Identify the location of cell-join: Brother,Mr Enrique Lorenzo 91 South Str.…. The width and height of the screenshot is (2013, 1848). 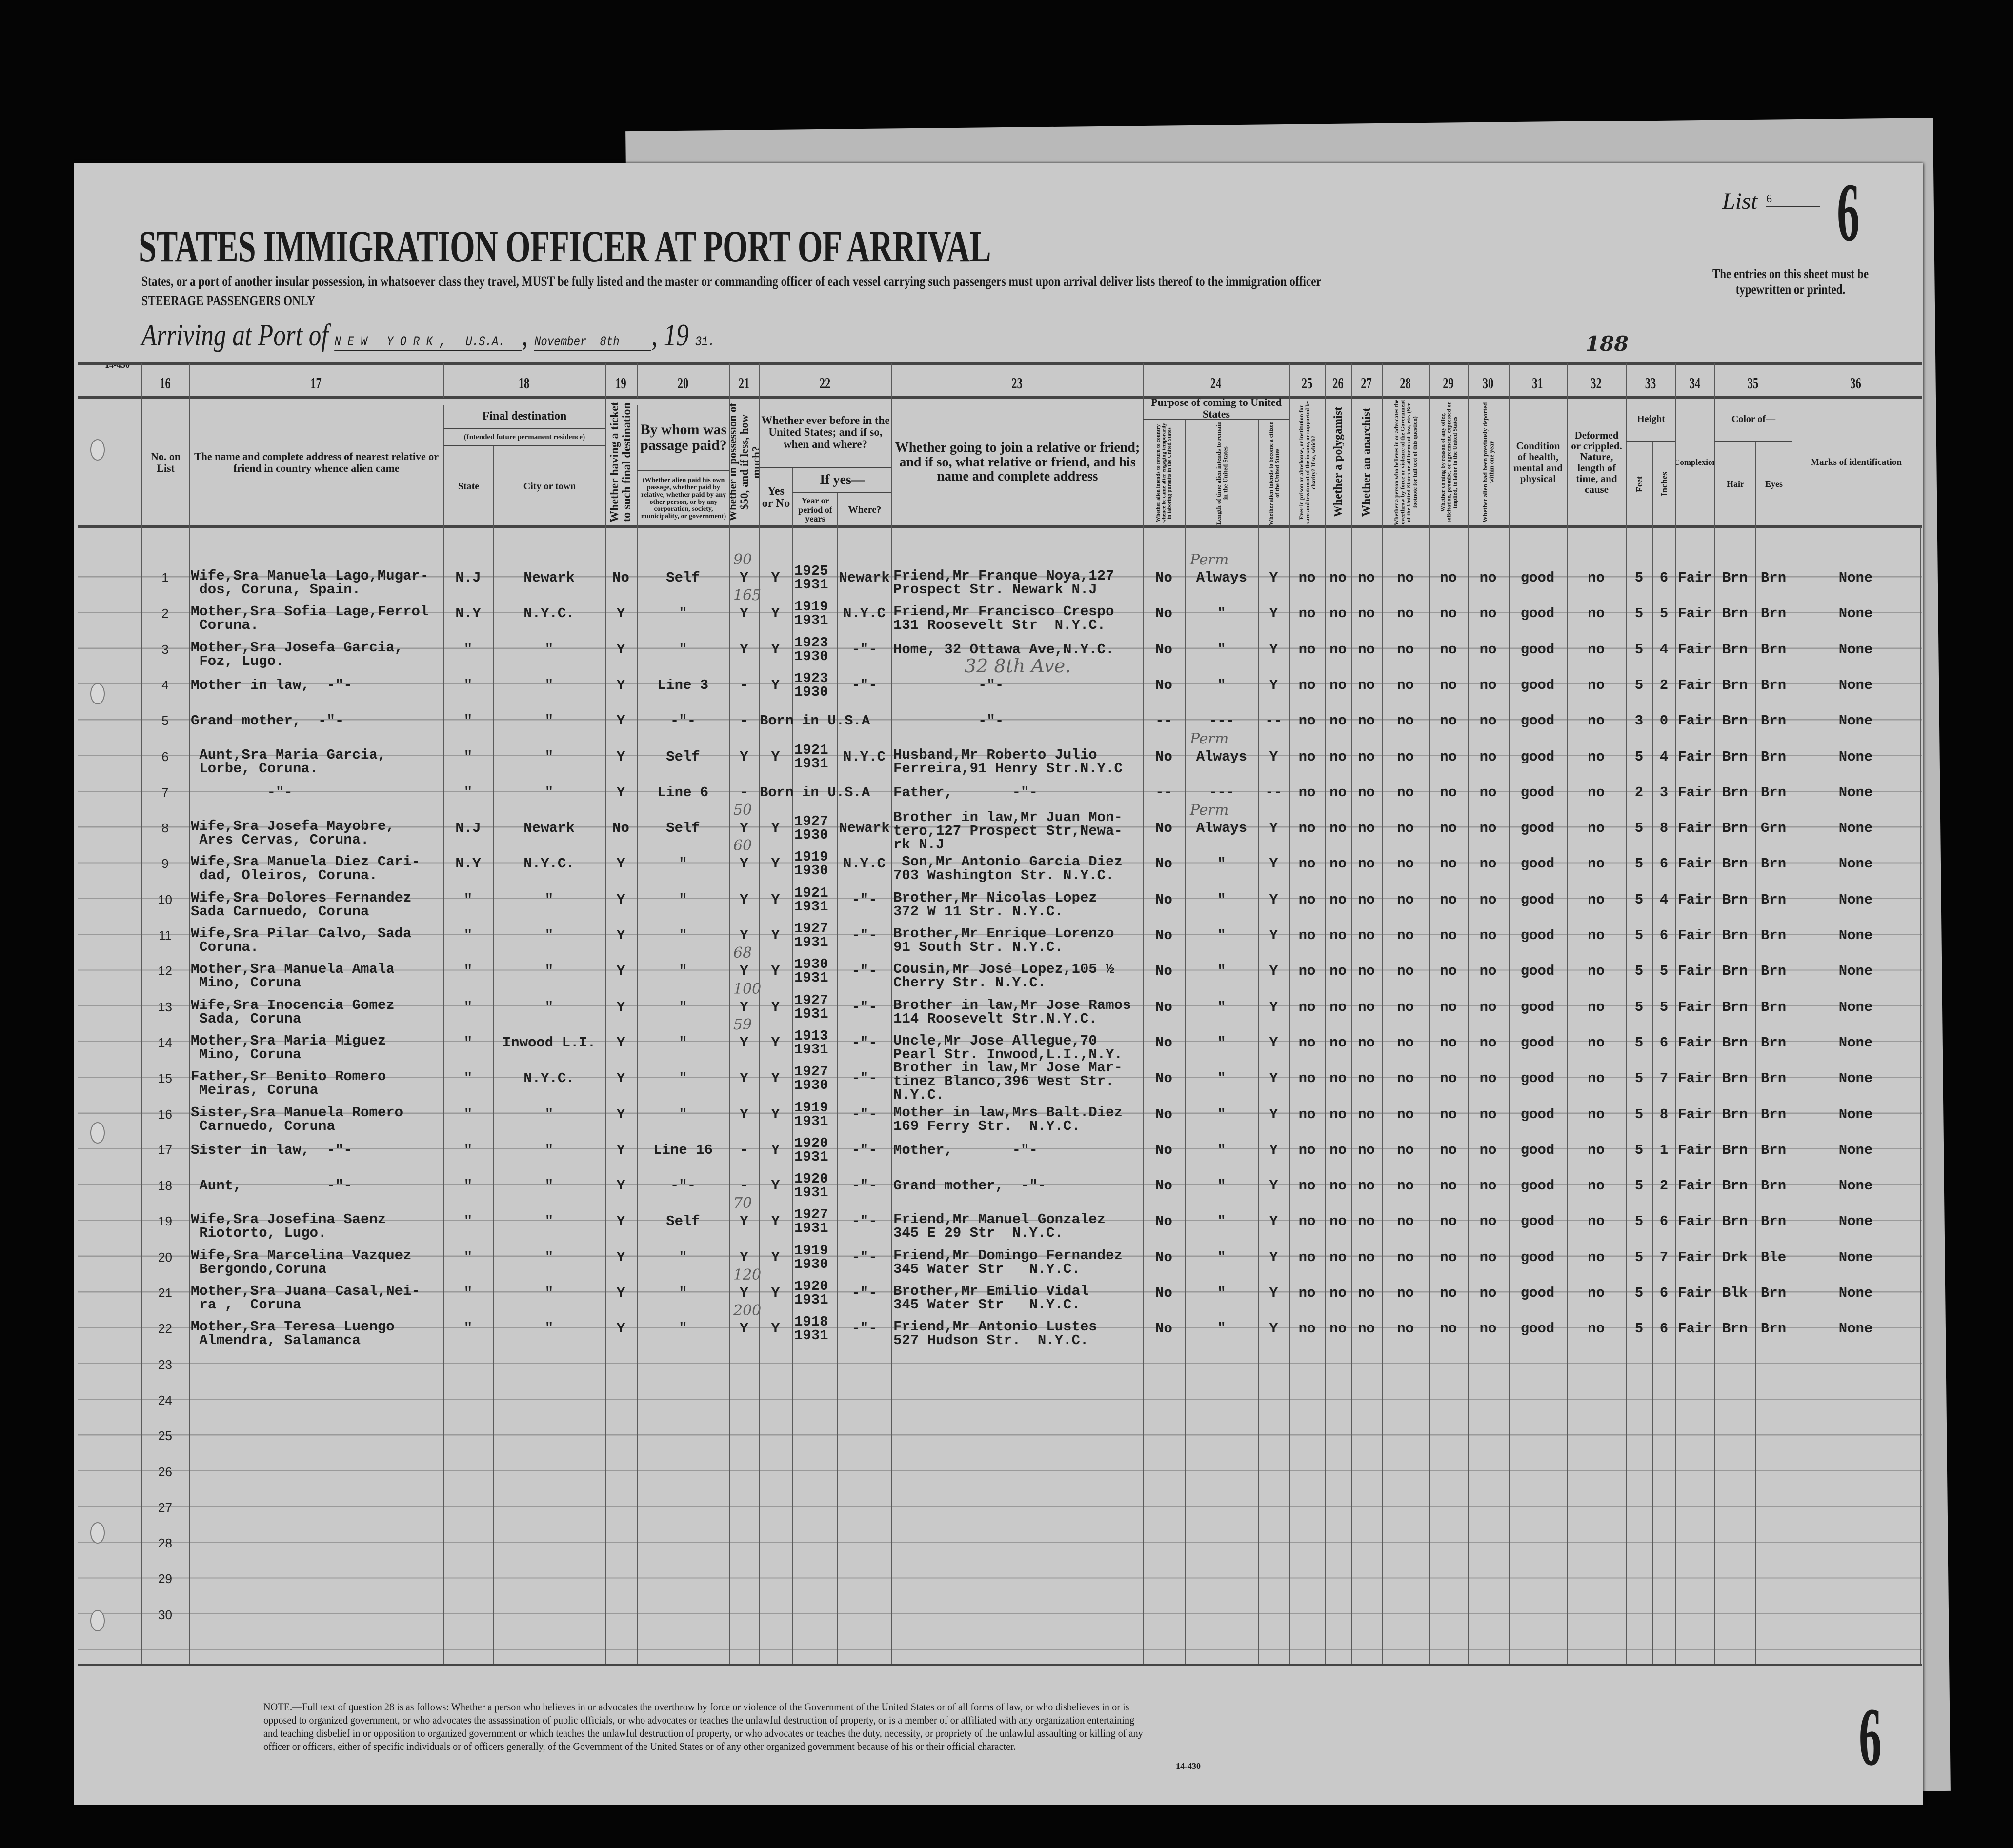
(1003, 940).